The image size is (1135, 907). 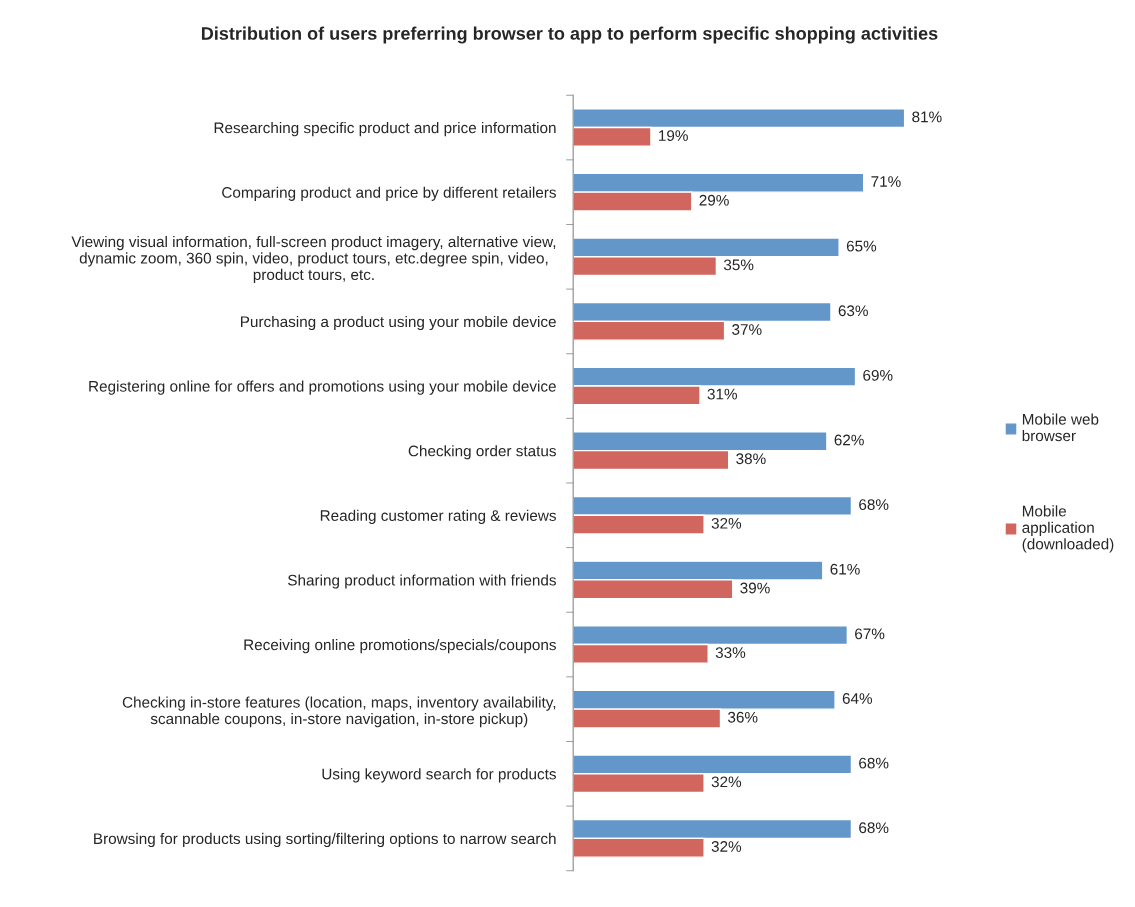 I want to click on y-tick-label: Comparing product and price by different retailers, so click(x=389, y=193).